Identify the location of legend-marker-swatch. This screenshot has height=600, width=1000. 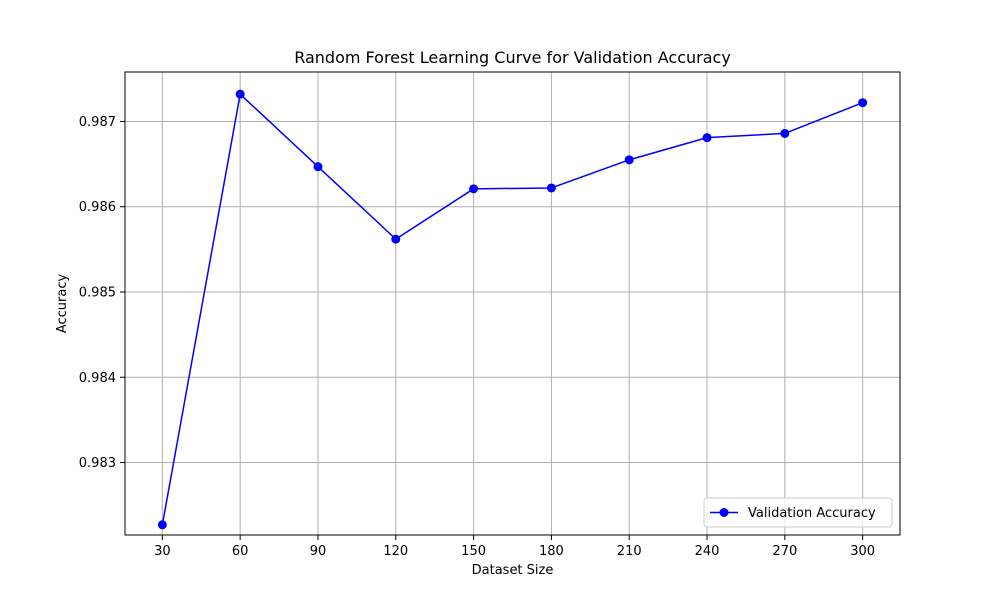
(724, 512).